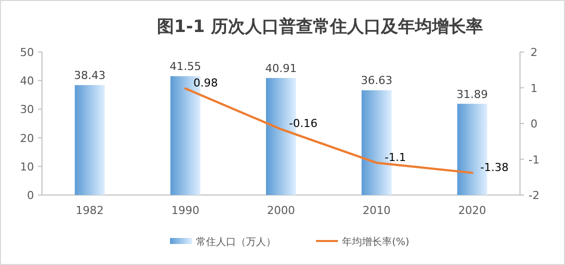 The height and width of the screenshot is (265, 565). What do you see at coordinates (205, 83) in the screenshot?
I see `data-label: 0.98` at bounding box center [205, 83].